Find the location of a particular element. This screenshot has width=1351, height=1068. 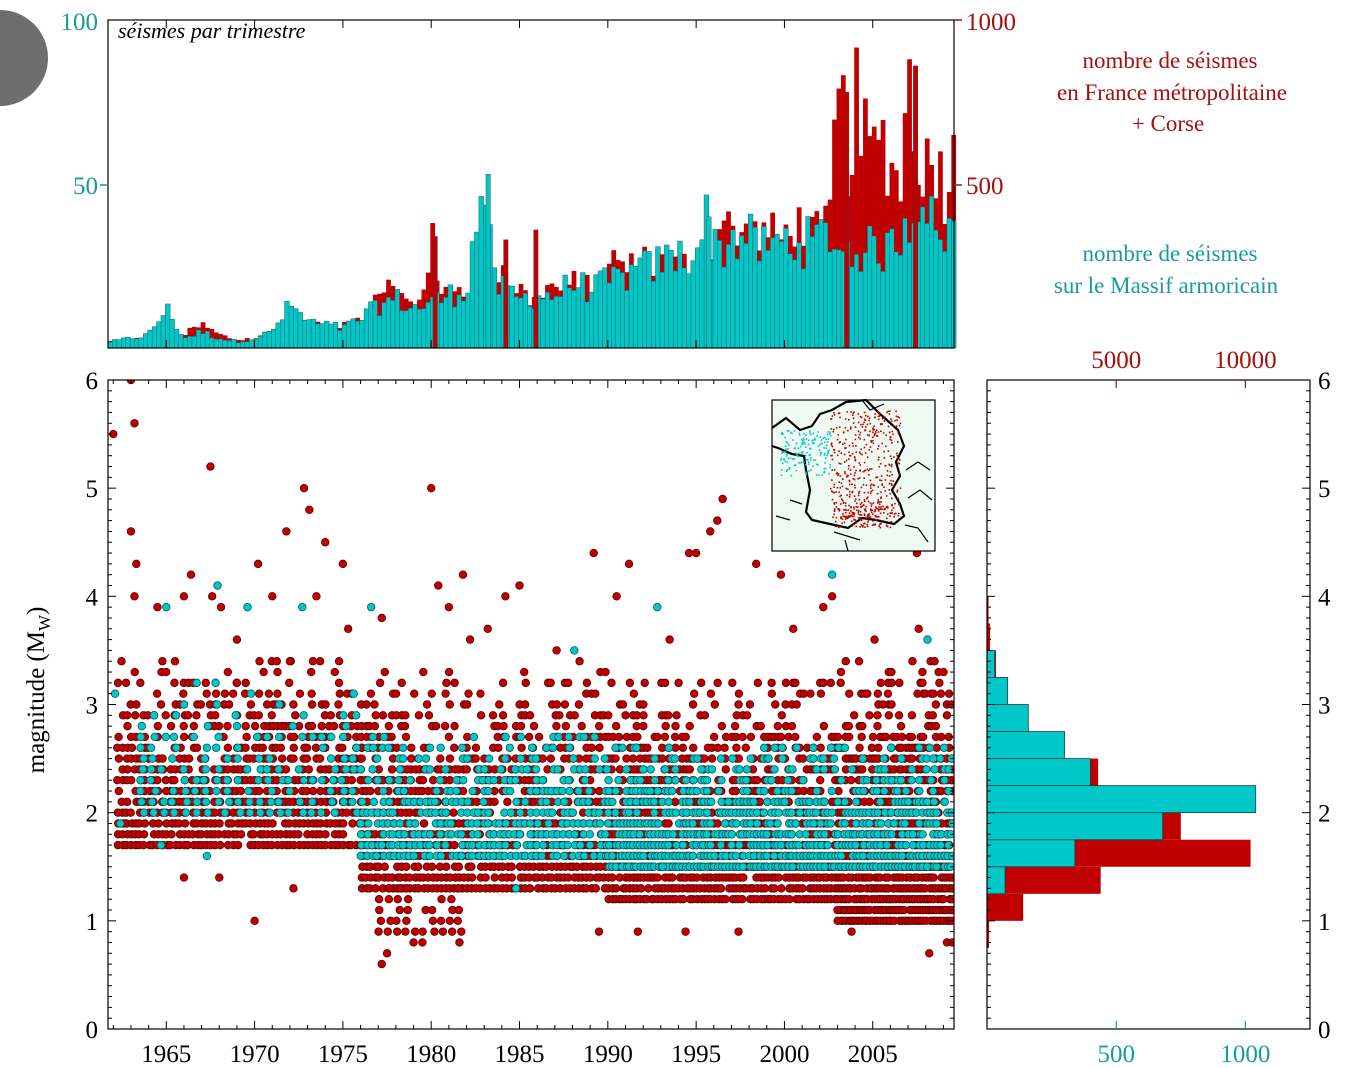

legend-armorican-line-1: nombre de séismes is located at coordinates (1169, 253).